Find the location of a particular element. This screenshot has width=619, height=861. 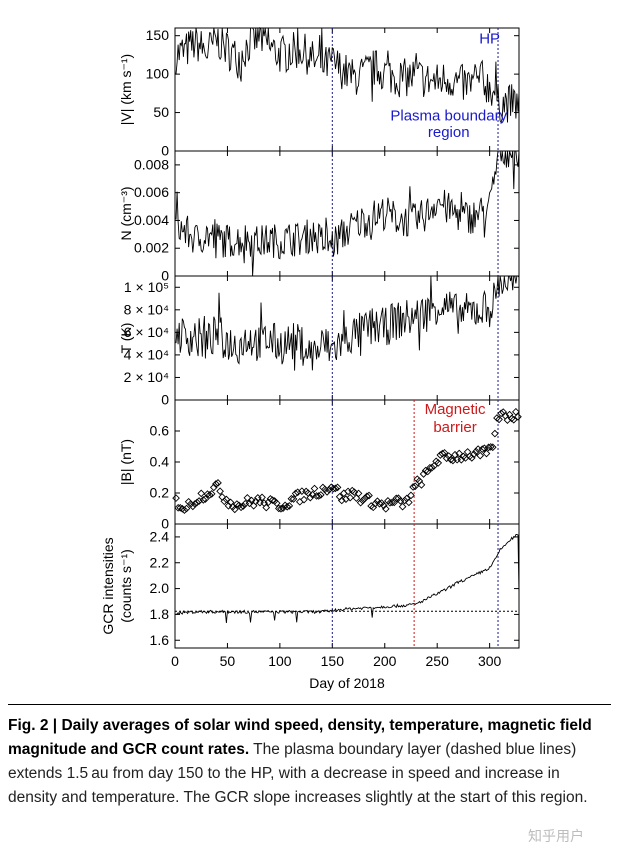

y-tick-label: 4 × 10⁴ is located at coordinates (146, 354).